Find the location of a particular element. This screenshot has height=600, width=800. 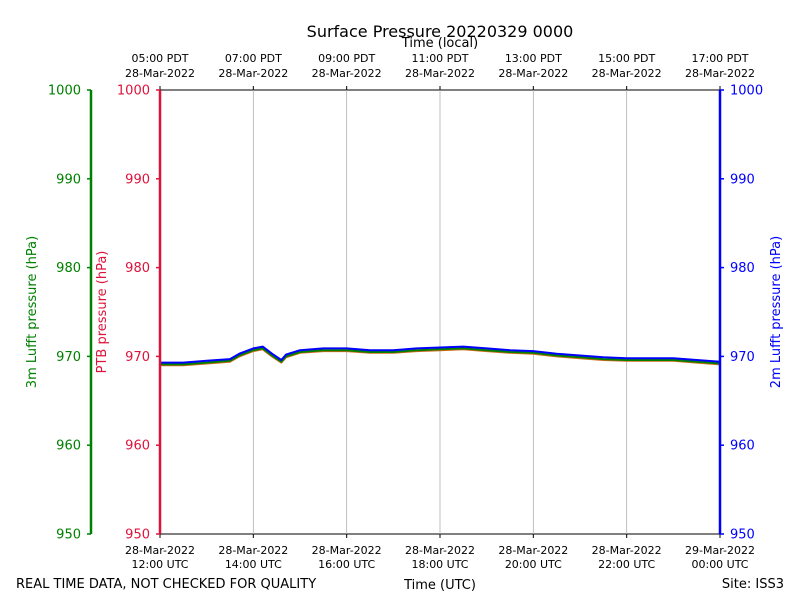

chart-title: Surface Pressure 20220329 0000 is located at coordinates (440, 31).